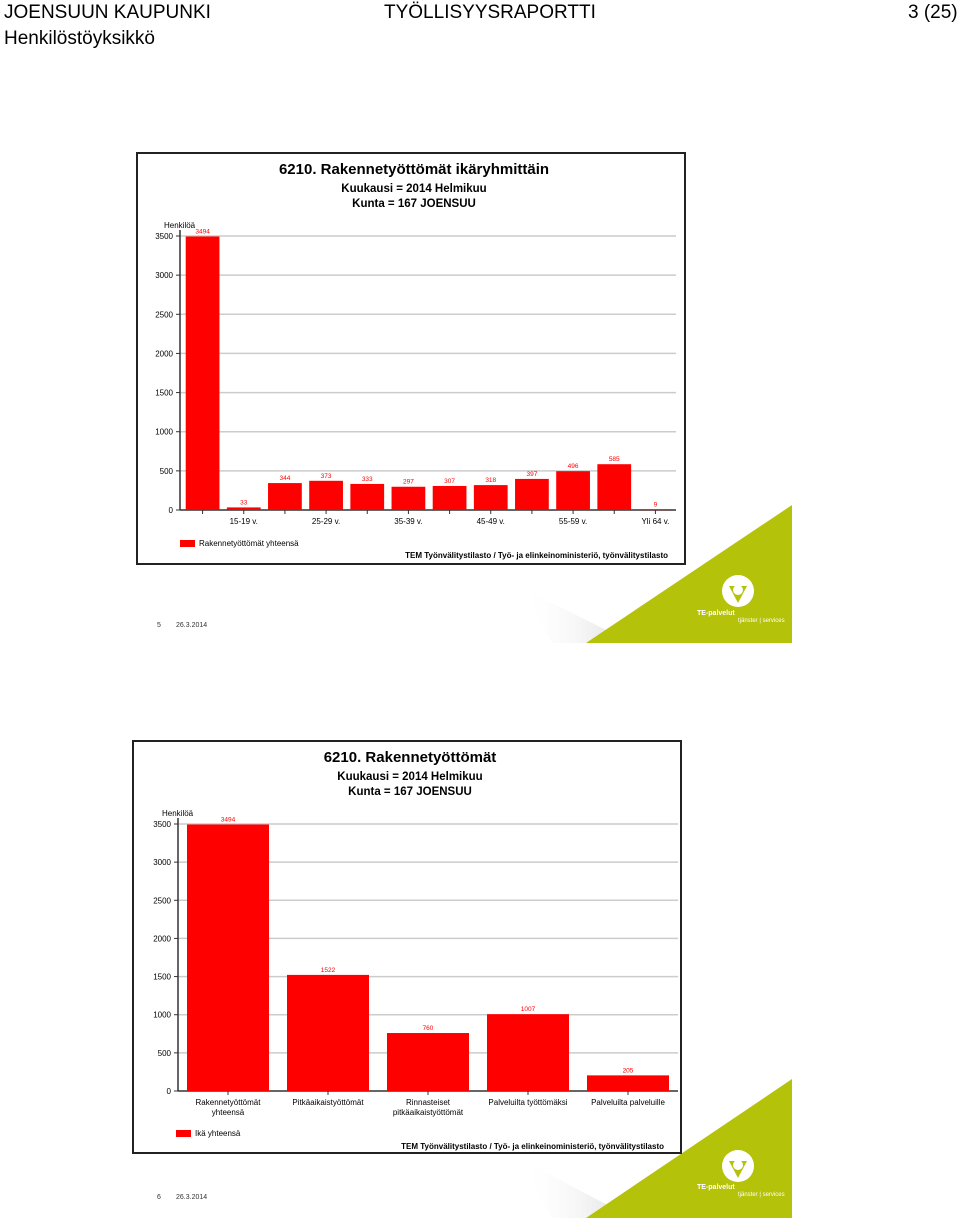  Describe the element at coordinates (410, 757) in the screenshot. I see `chart-title: 6210. Rakennetyöttömät` at that location.